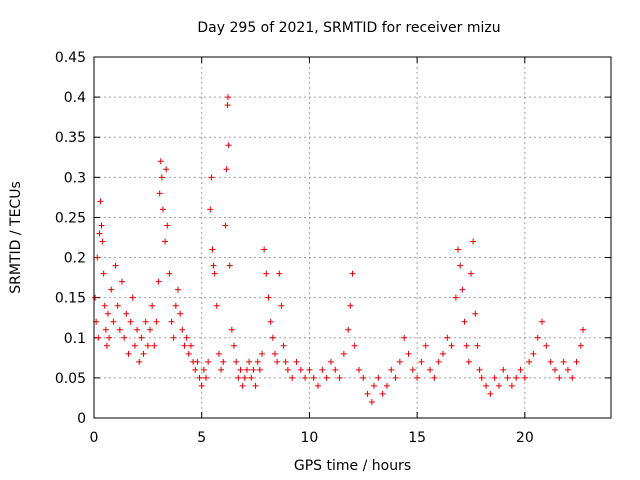  I want to click on y-tick-label: 0.2, so click(75, 259).